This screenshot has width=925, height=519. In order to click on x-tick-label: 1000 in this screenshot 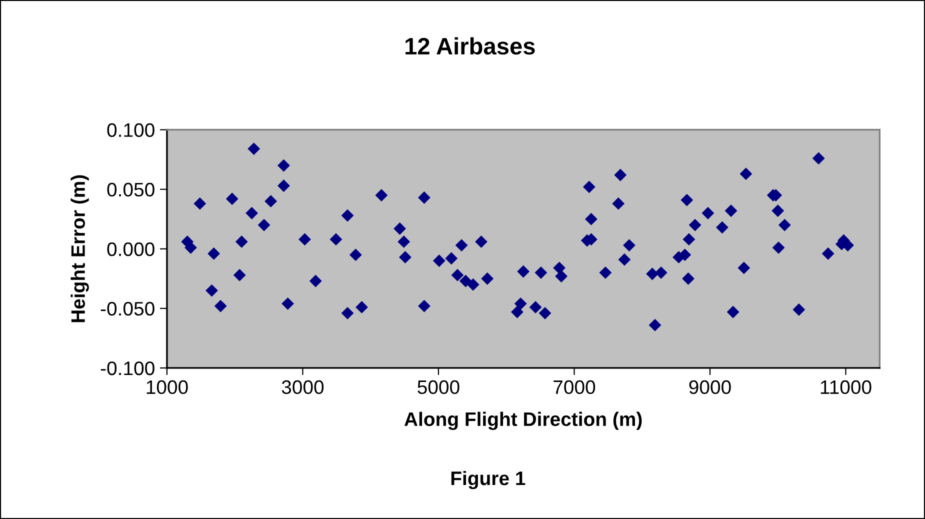, I will do `click(167, 387)`.